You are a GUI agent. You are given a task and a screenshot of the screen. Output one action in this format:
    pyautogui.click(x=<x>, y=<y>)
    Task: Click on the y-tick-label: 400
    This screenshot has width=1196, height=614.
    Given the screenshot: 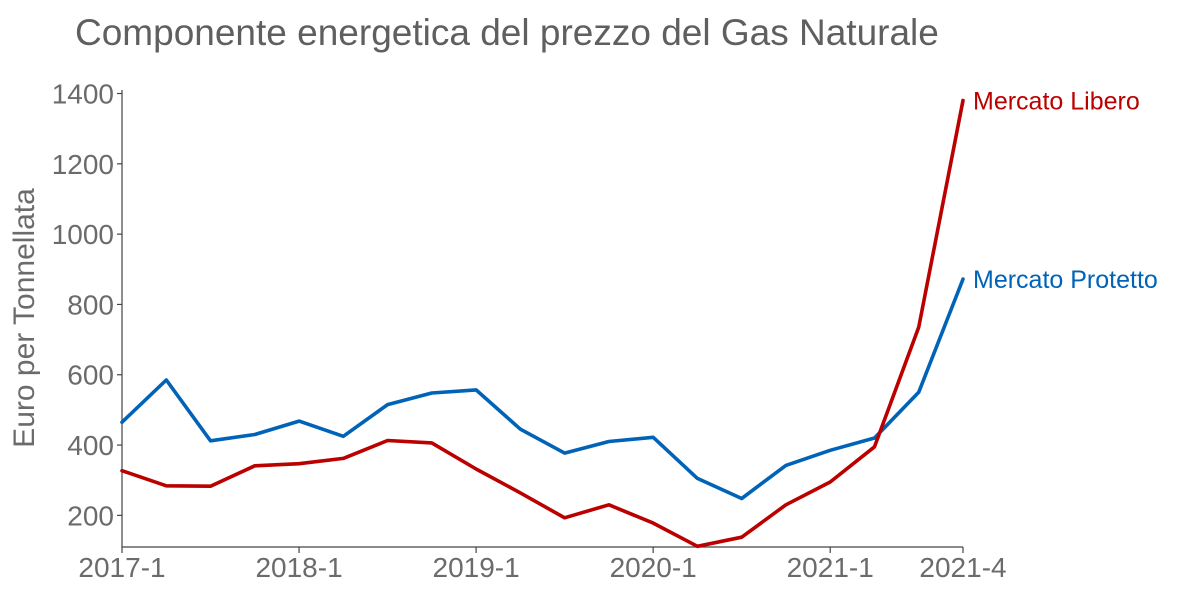 What is the action you would take?
    pyautogui.click(x=90, y=445)
    